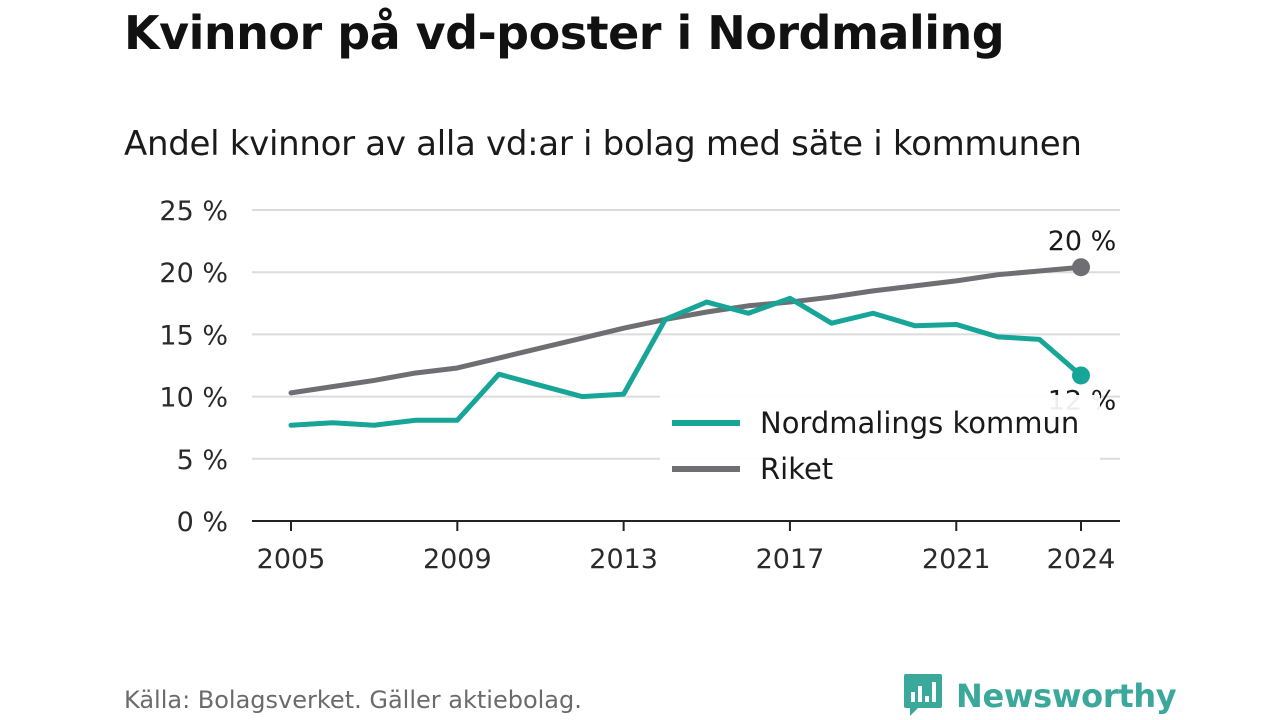  I want to click on y-axis-tick-labels: 0 % 5 % 10 % 15 % 20 % 25 %, so click(193, 367).